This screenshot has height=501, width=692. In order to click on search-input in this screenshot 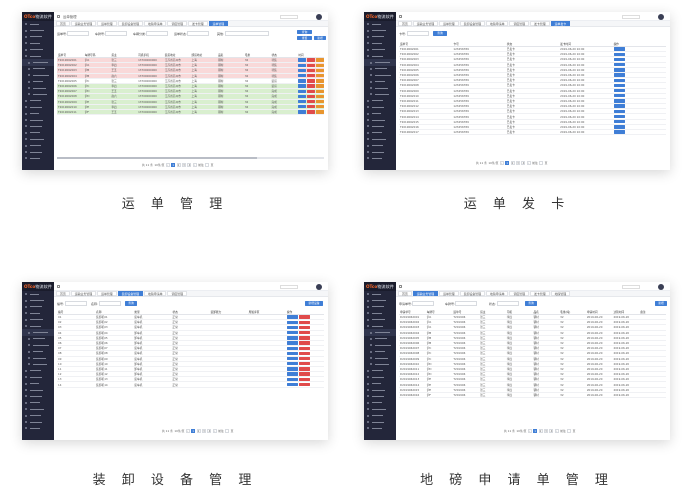, I will do `click(631, 16)`.